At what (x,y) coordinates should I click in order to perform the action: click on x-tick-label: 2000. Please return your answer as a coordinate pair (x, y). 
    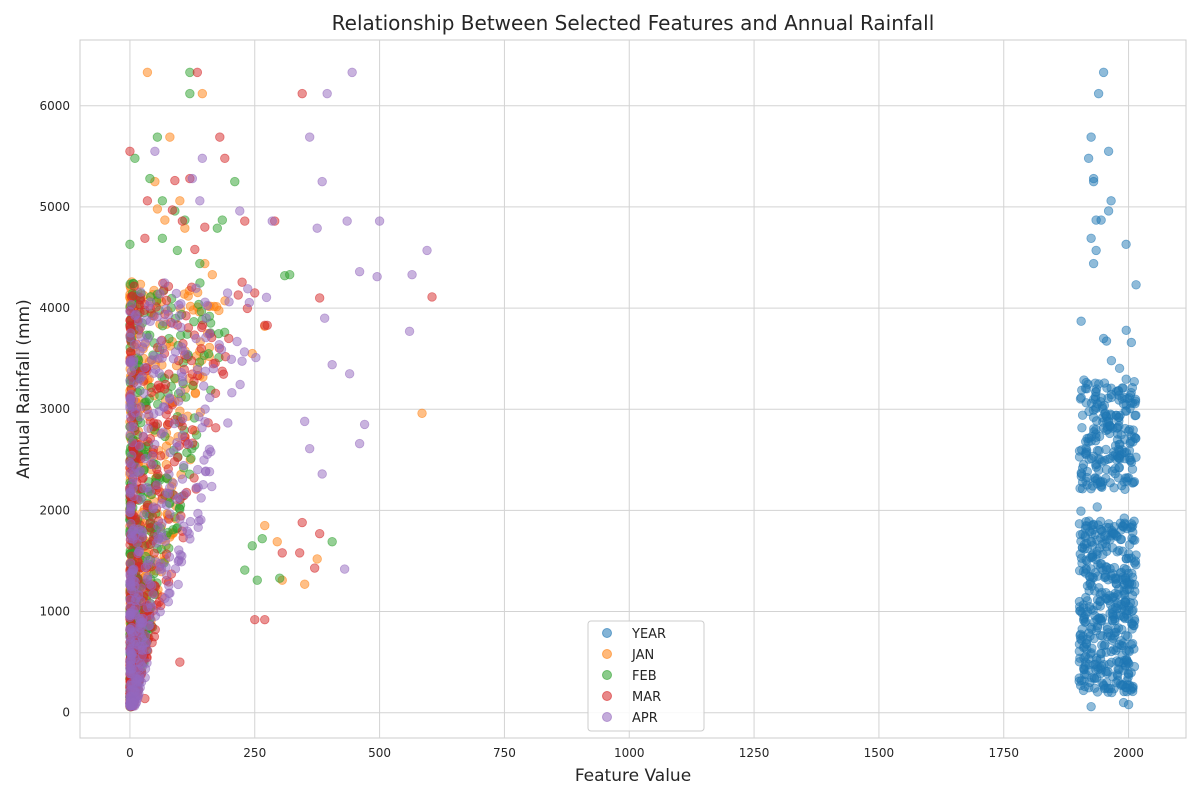
    Looking at the image, I should click on (1128, 753).